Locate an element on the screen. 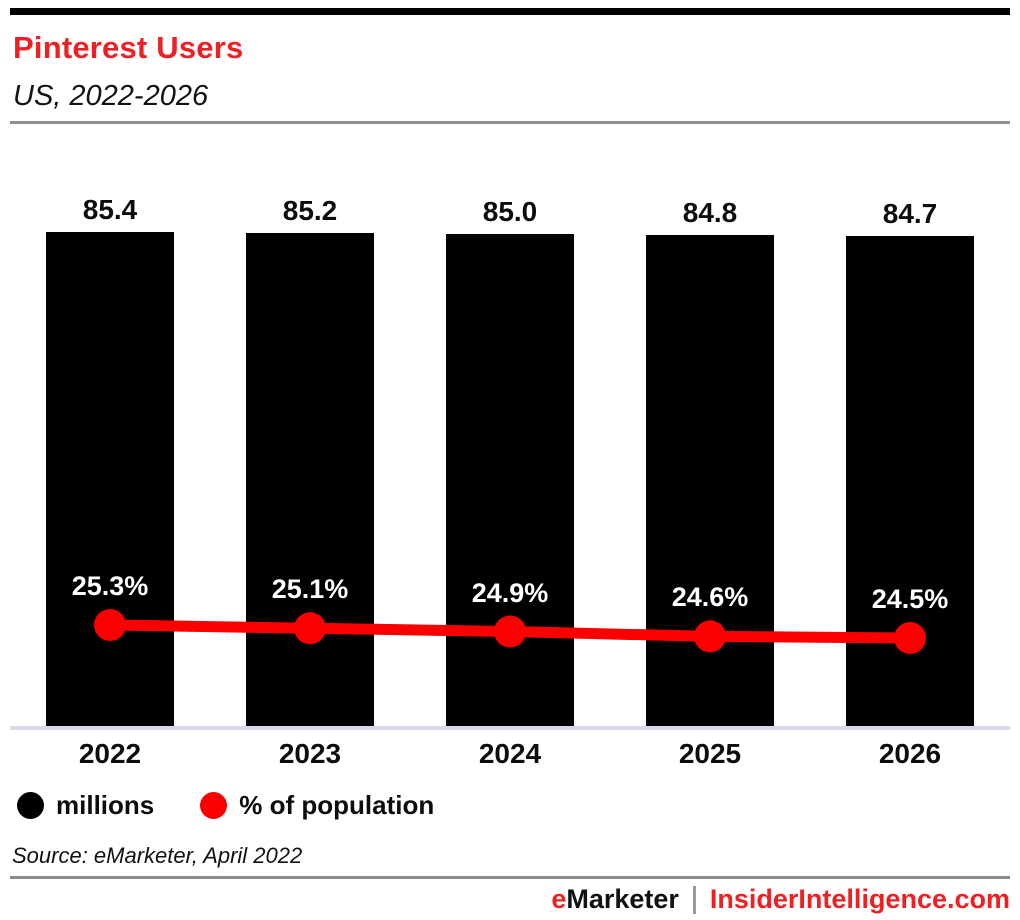  line-point-label: 25.1% is located at coordinates (310, 589).